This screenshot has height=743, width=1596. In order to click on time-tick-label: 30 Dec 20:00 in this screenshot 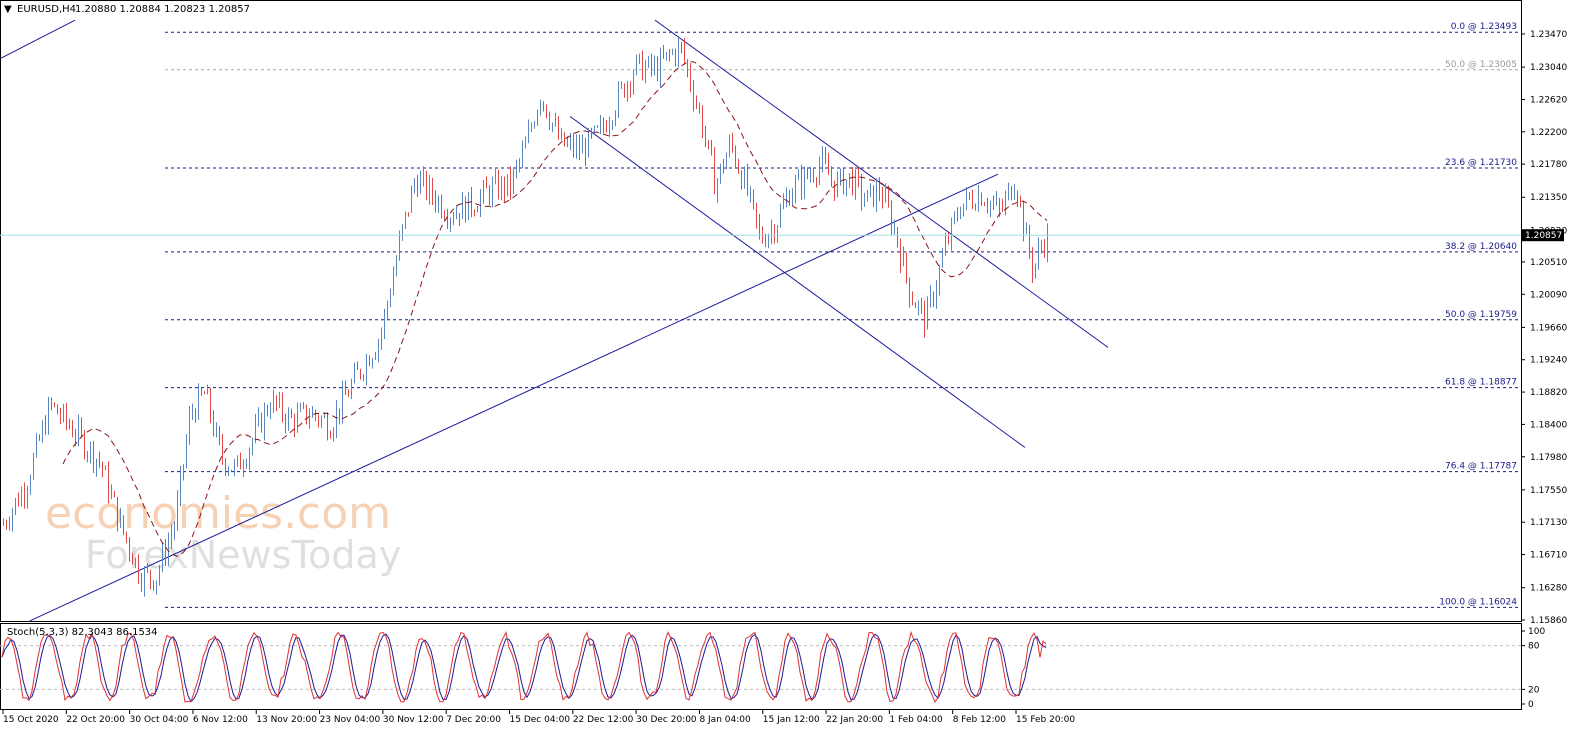, I will do `click(666, 720)`.